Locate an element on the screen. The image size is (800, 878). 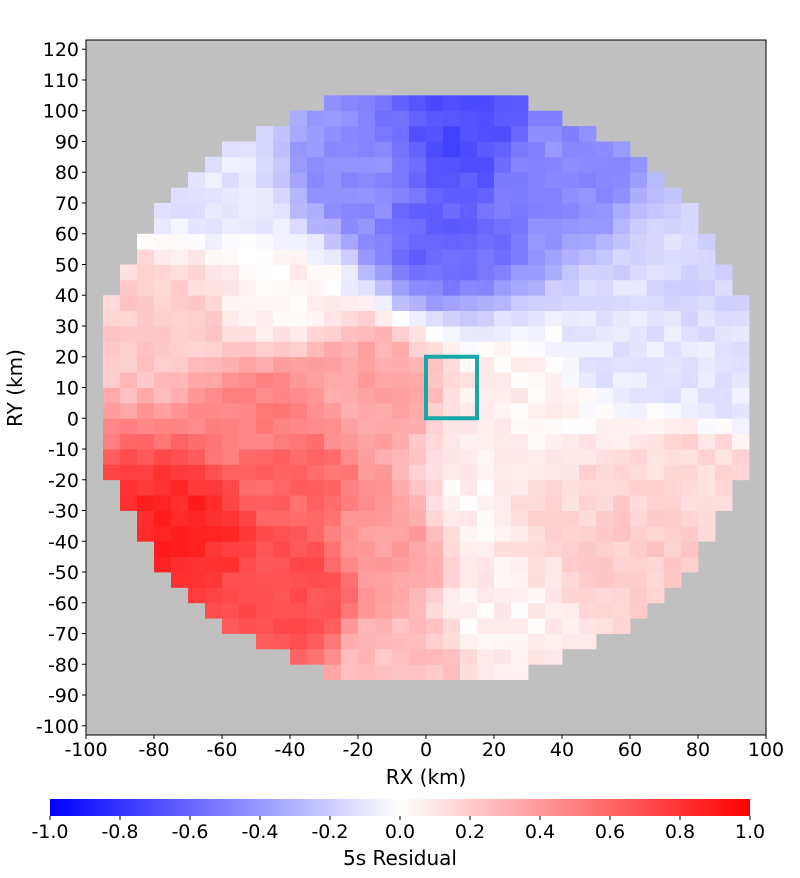
colorbar-tick-label: -0.8 is located at coordinates (119, 832).